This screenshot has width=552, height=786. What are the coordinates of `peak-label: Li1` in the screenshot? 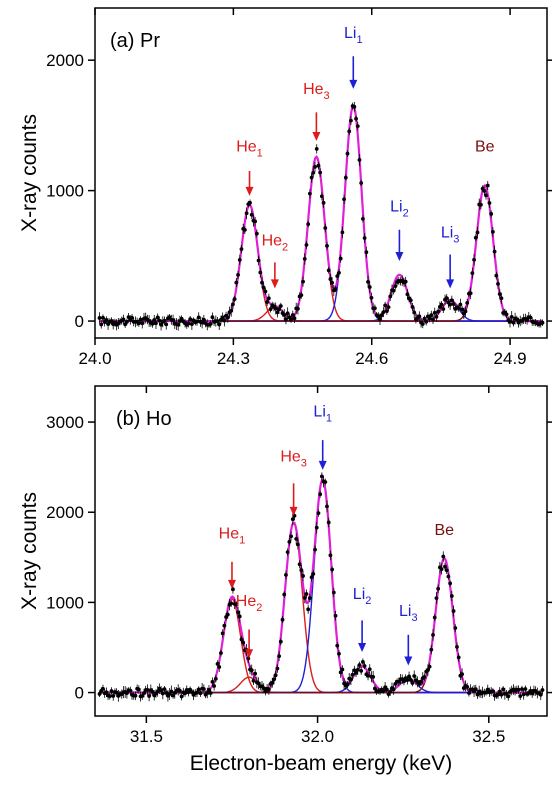 It's located at (353, 35).